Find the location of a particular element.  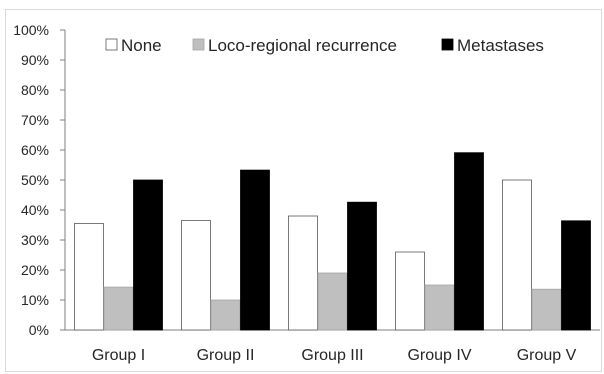

x-axis-categories: Group I Group II Group III Group IV Group V is located at coordinates (334, 355).